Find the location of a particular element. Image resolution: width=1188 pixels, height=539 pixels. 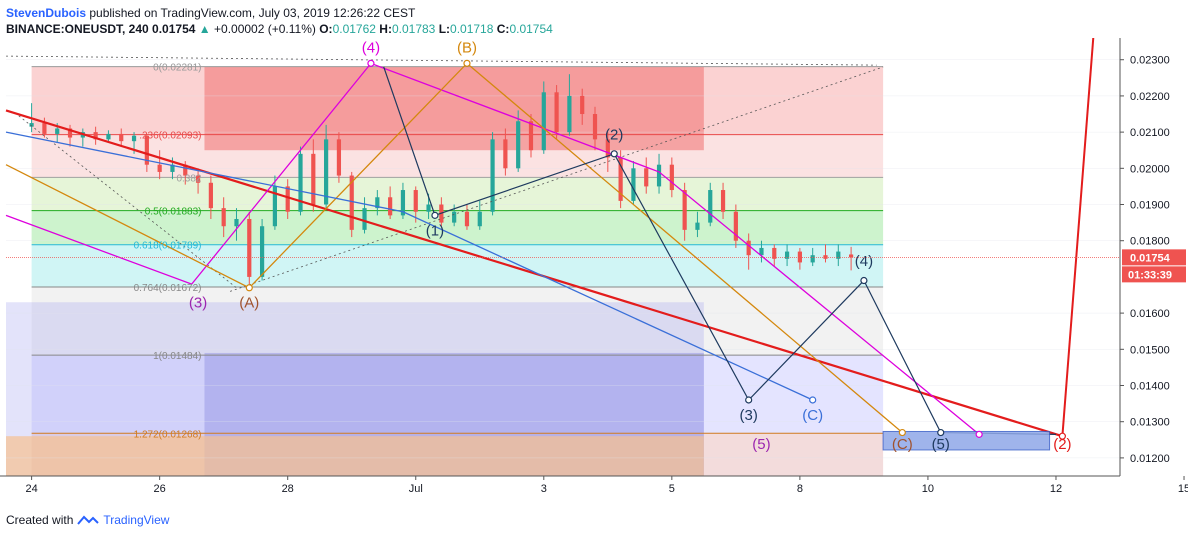

fib-label: 0.764(0.01672) is located at coordinates (168, 288).